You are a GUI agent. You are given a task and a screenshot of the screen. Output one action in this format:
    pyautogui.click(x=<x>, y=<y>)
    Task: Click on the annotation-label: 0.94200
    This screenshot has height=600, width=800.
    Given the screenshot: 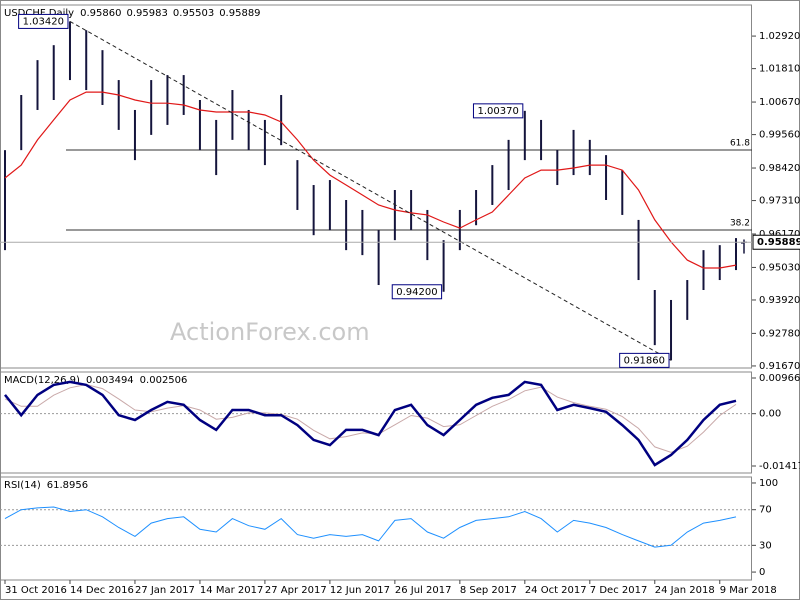 What is the action you would take?
    pyautogui.click(x=416, y=292)
    